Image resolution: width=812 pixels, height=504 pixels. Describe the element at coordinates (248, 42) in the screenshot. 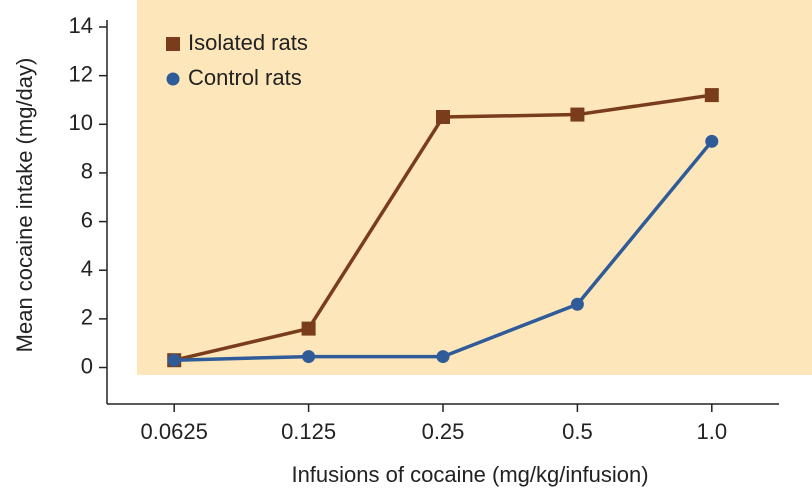

I see `legend-label: Isolated rats` at that location.